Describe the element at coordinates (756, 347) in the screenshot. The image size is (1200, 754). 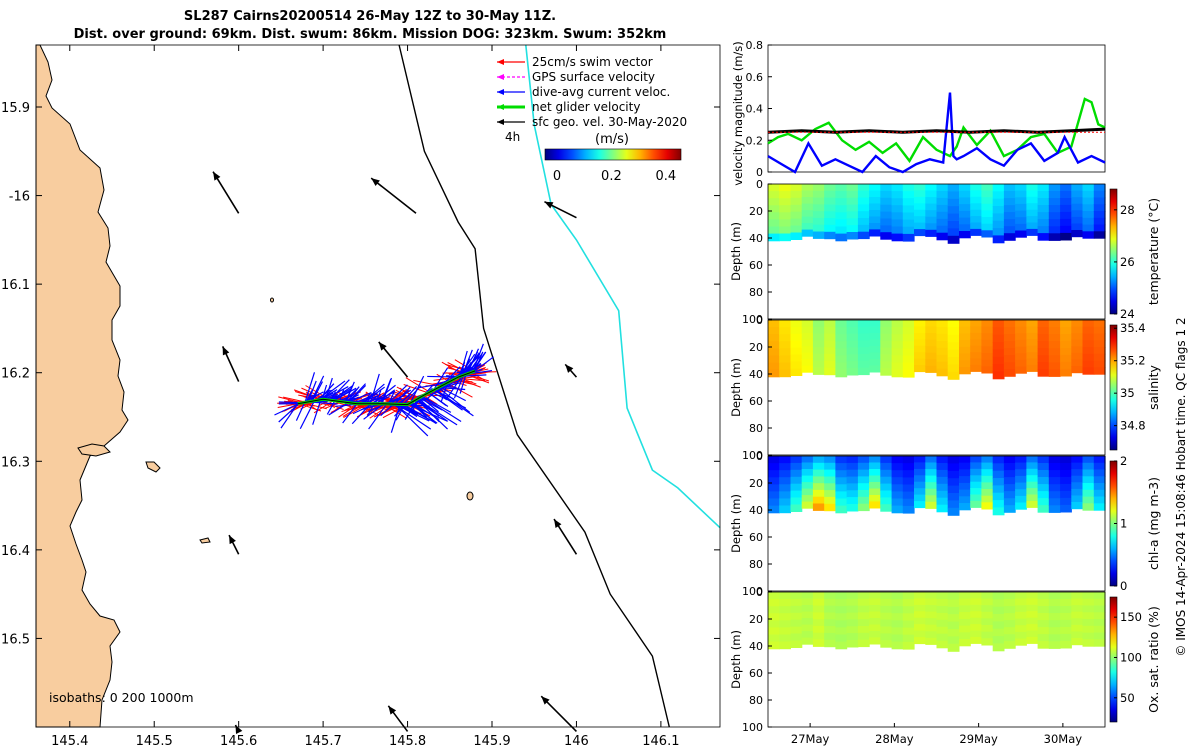
I see `section-y-tick-label: 20` at that location.